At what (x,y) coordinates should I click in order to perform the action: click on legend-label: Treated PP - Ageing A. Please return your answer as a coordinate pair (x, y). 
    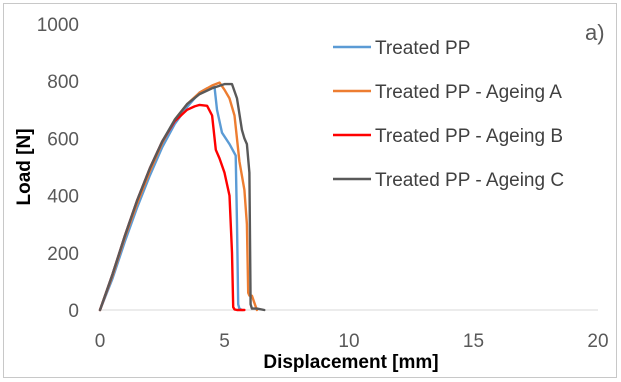
    Looking at the image, I should click on (468, 92).